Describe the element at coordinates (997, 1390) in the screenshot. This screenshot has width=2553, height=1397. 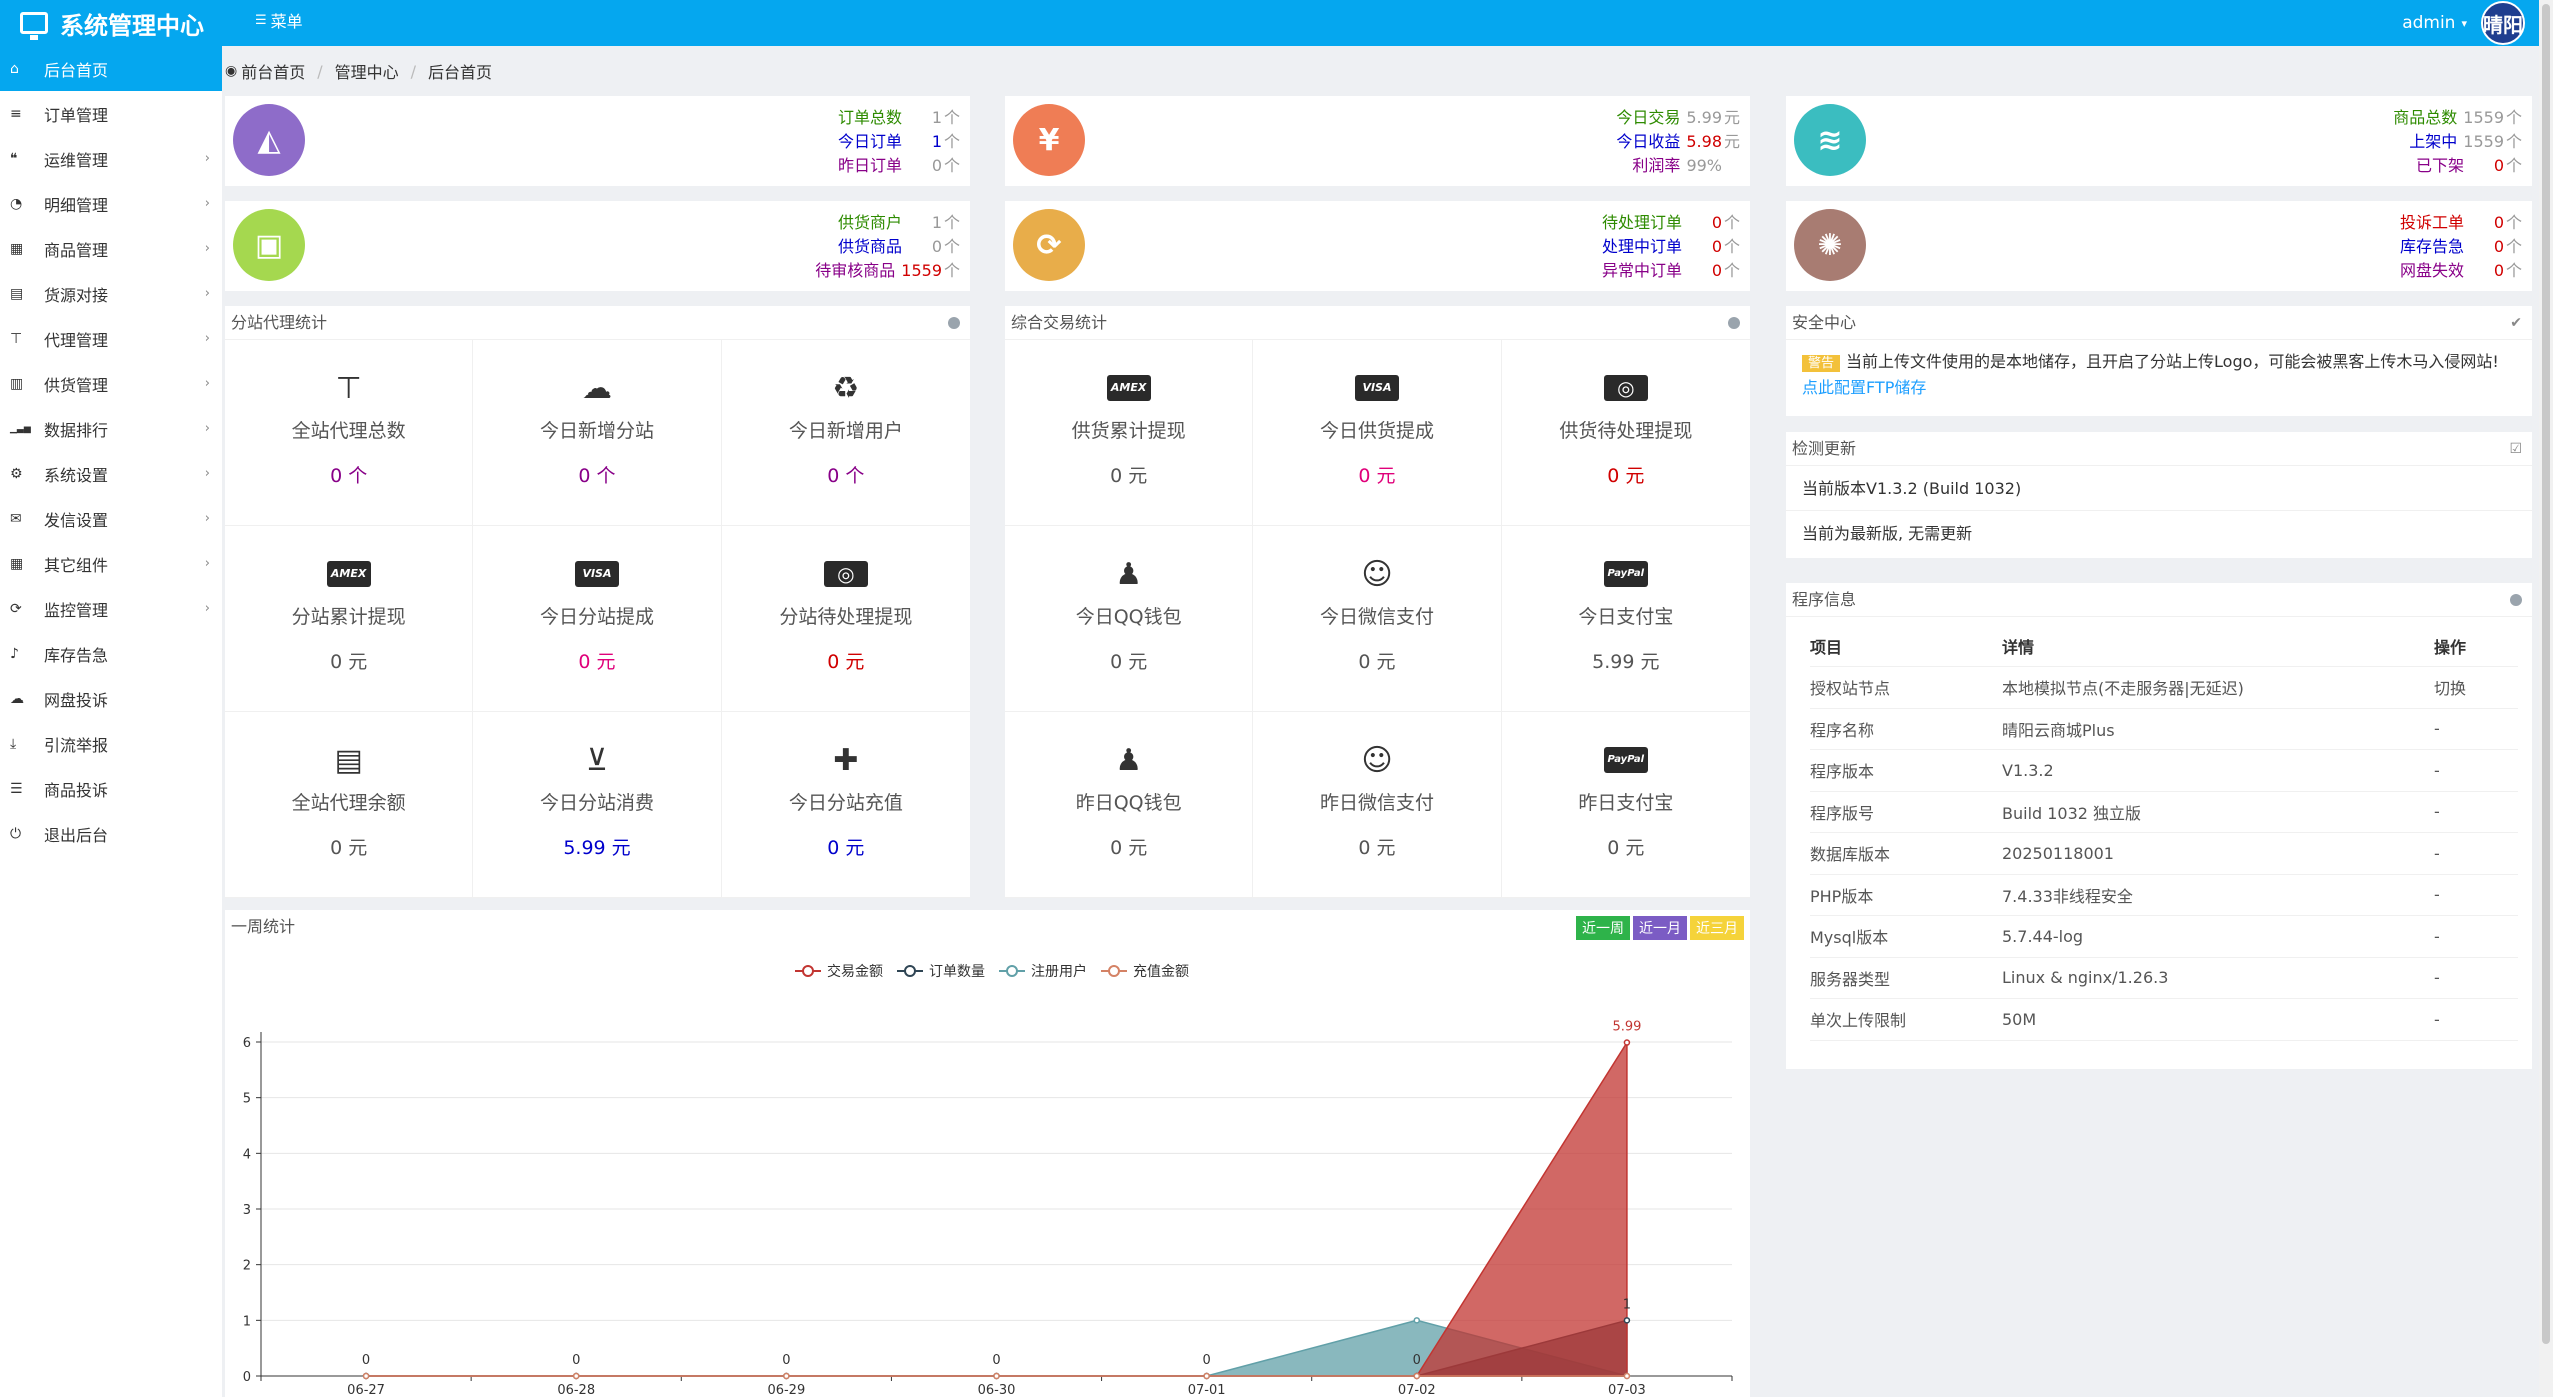
I see `x-tick-label: 06-30` at that location.